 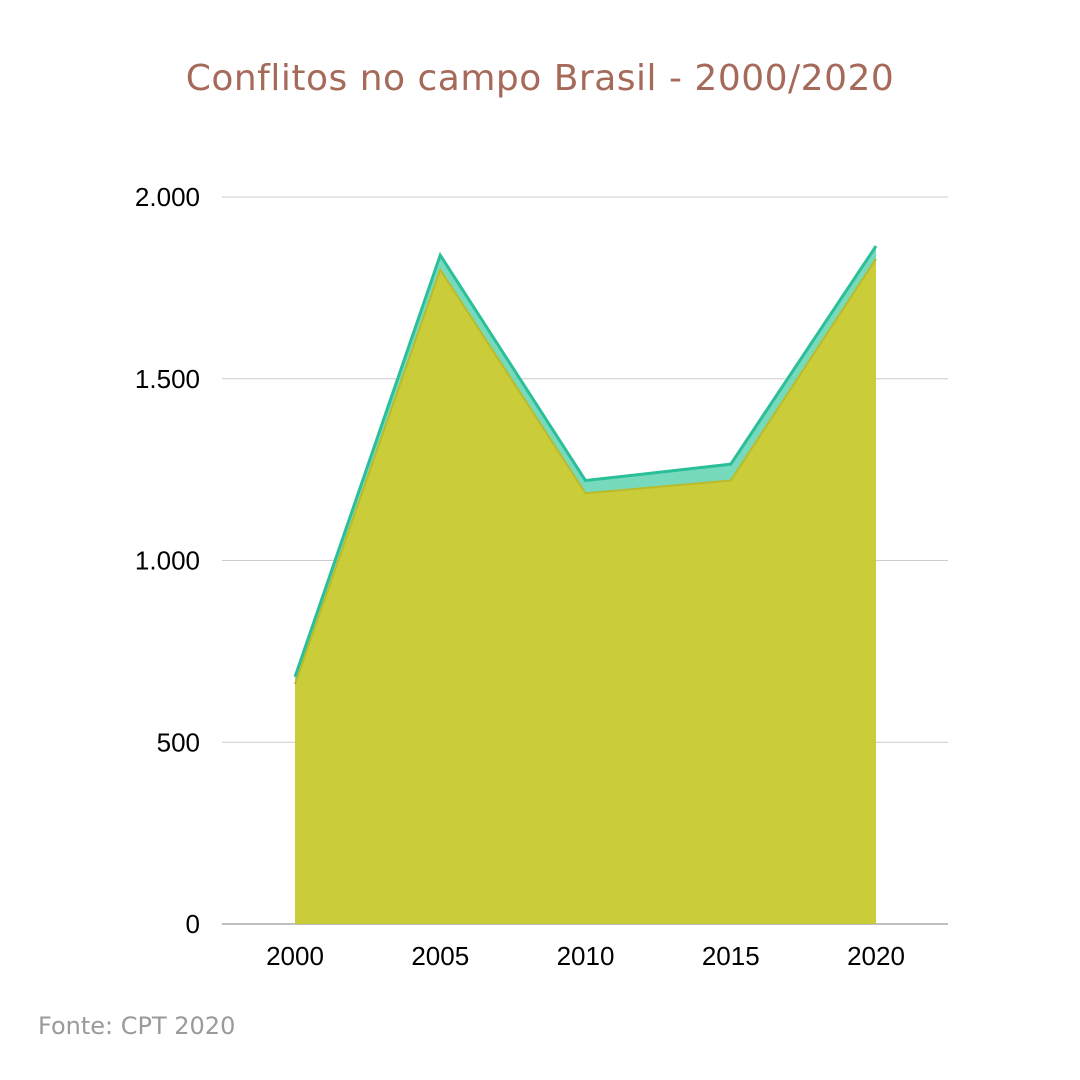 What do you see at coordinates (876, 956) in the screenshot?
I see `x-tick-label: 2020` at bounding box center [876, 956].